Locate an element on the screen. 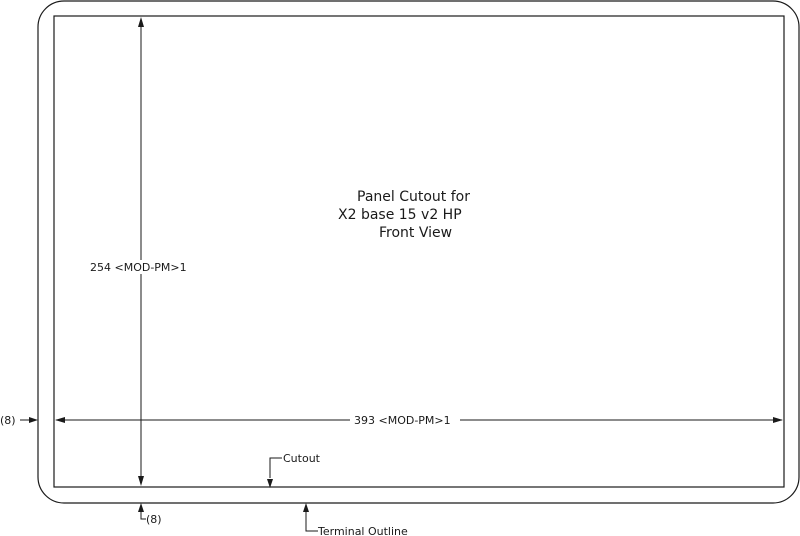 This screenshot has width=800, height=536. terminal-outline-callout-label: Terminal Outline is located at coordinates (362, 530).